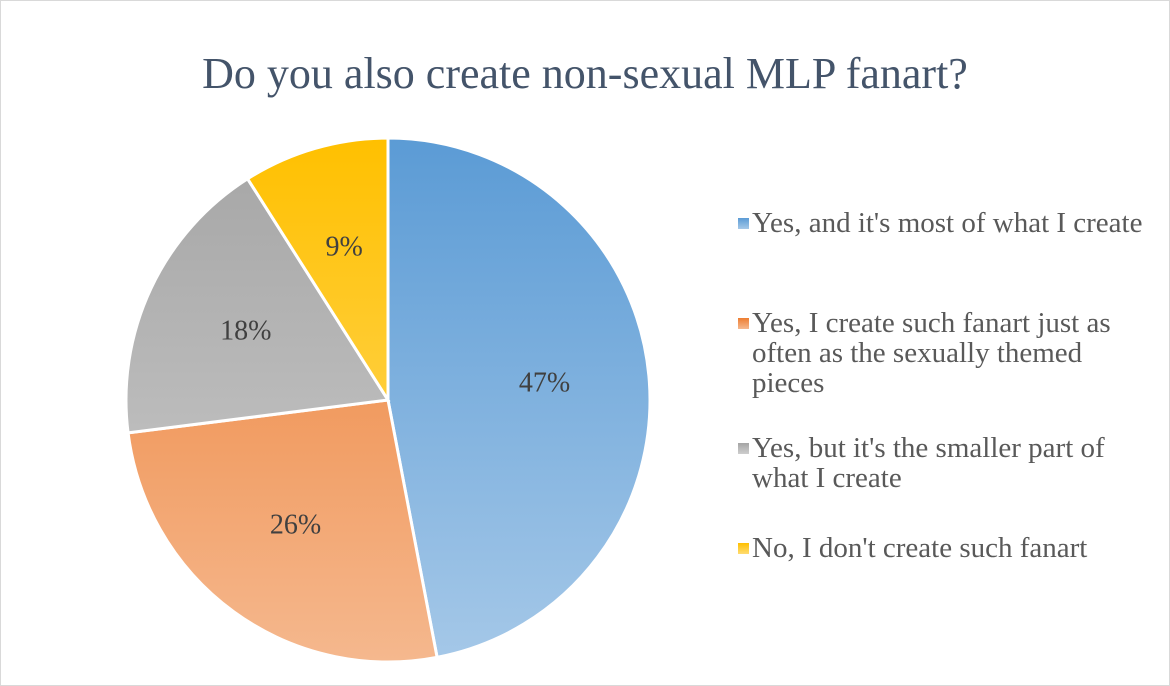  Describe the element at coordinates (245, 330) in the screenshot. I see `data-label: 18%` at that location.